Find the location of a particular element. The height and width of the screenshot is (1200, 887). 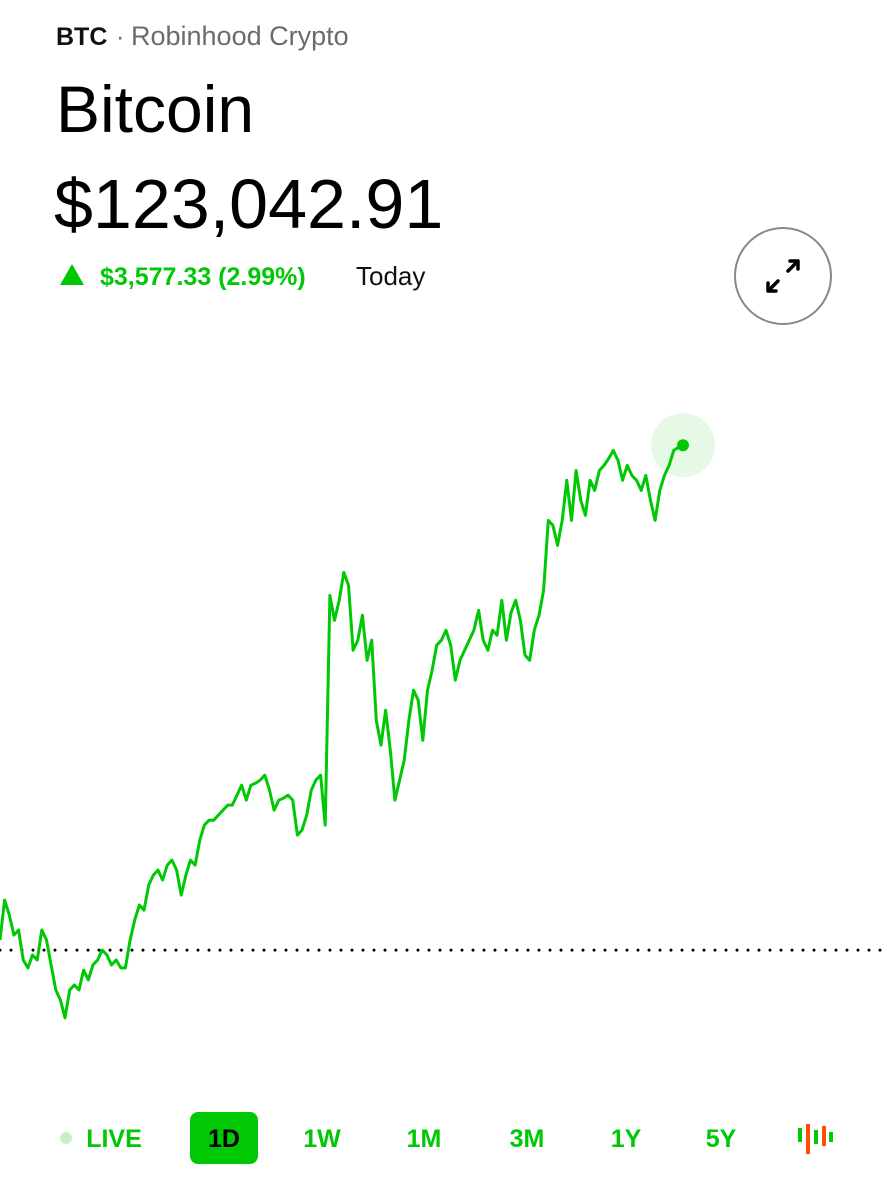

tab-highlight is located at coordinates (224, 1138).